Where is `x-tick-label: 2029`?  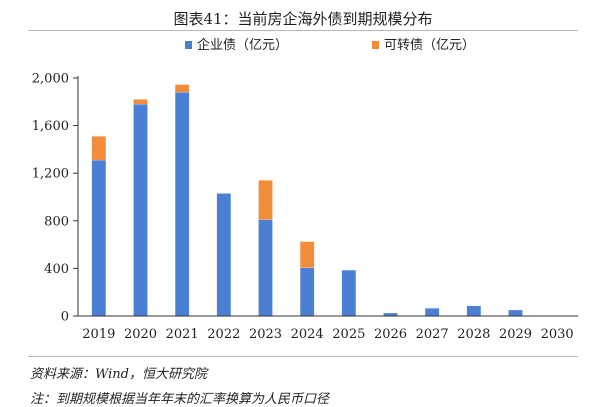 x-tick-label: 2029 is located at coordinates (515, 334).